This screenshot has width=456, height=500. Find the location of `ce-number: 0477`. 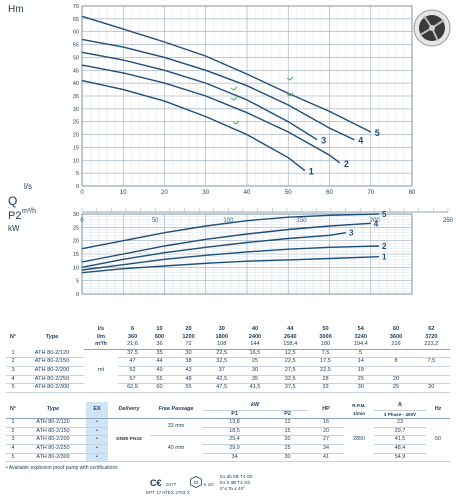

ce-number: 0477 is located at coordinates (171, 484).